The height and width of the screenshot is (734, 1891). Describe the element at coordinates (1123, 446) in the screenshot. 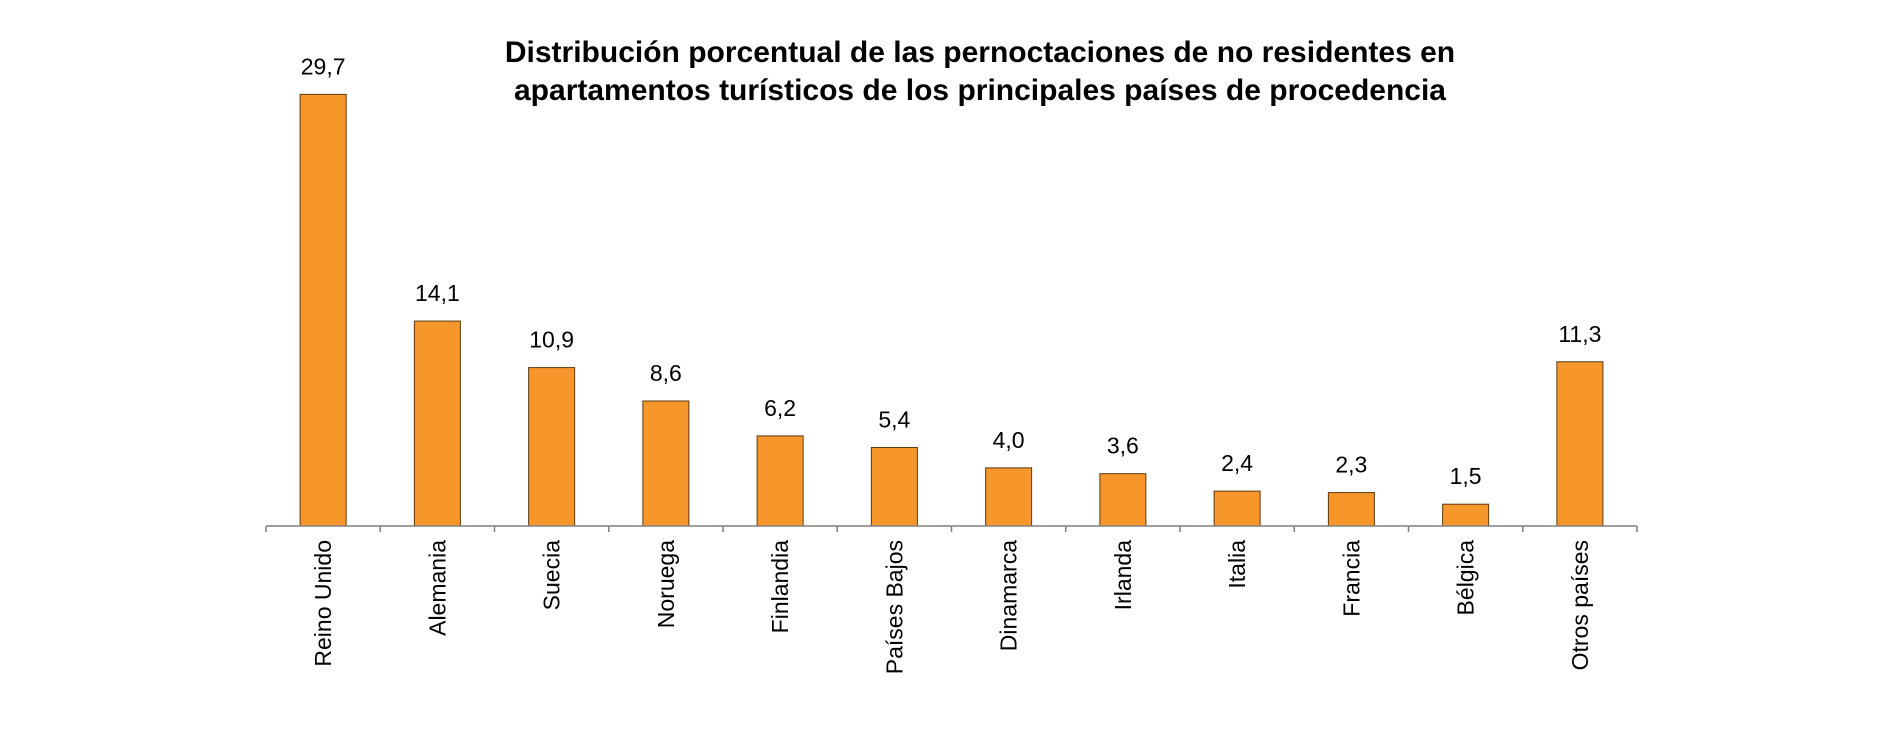

I see `data-label: 3,6` at that location.